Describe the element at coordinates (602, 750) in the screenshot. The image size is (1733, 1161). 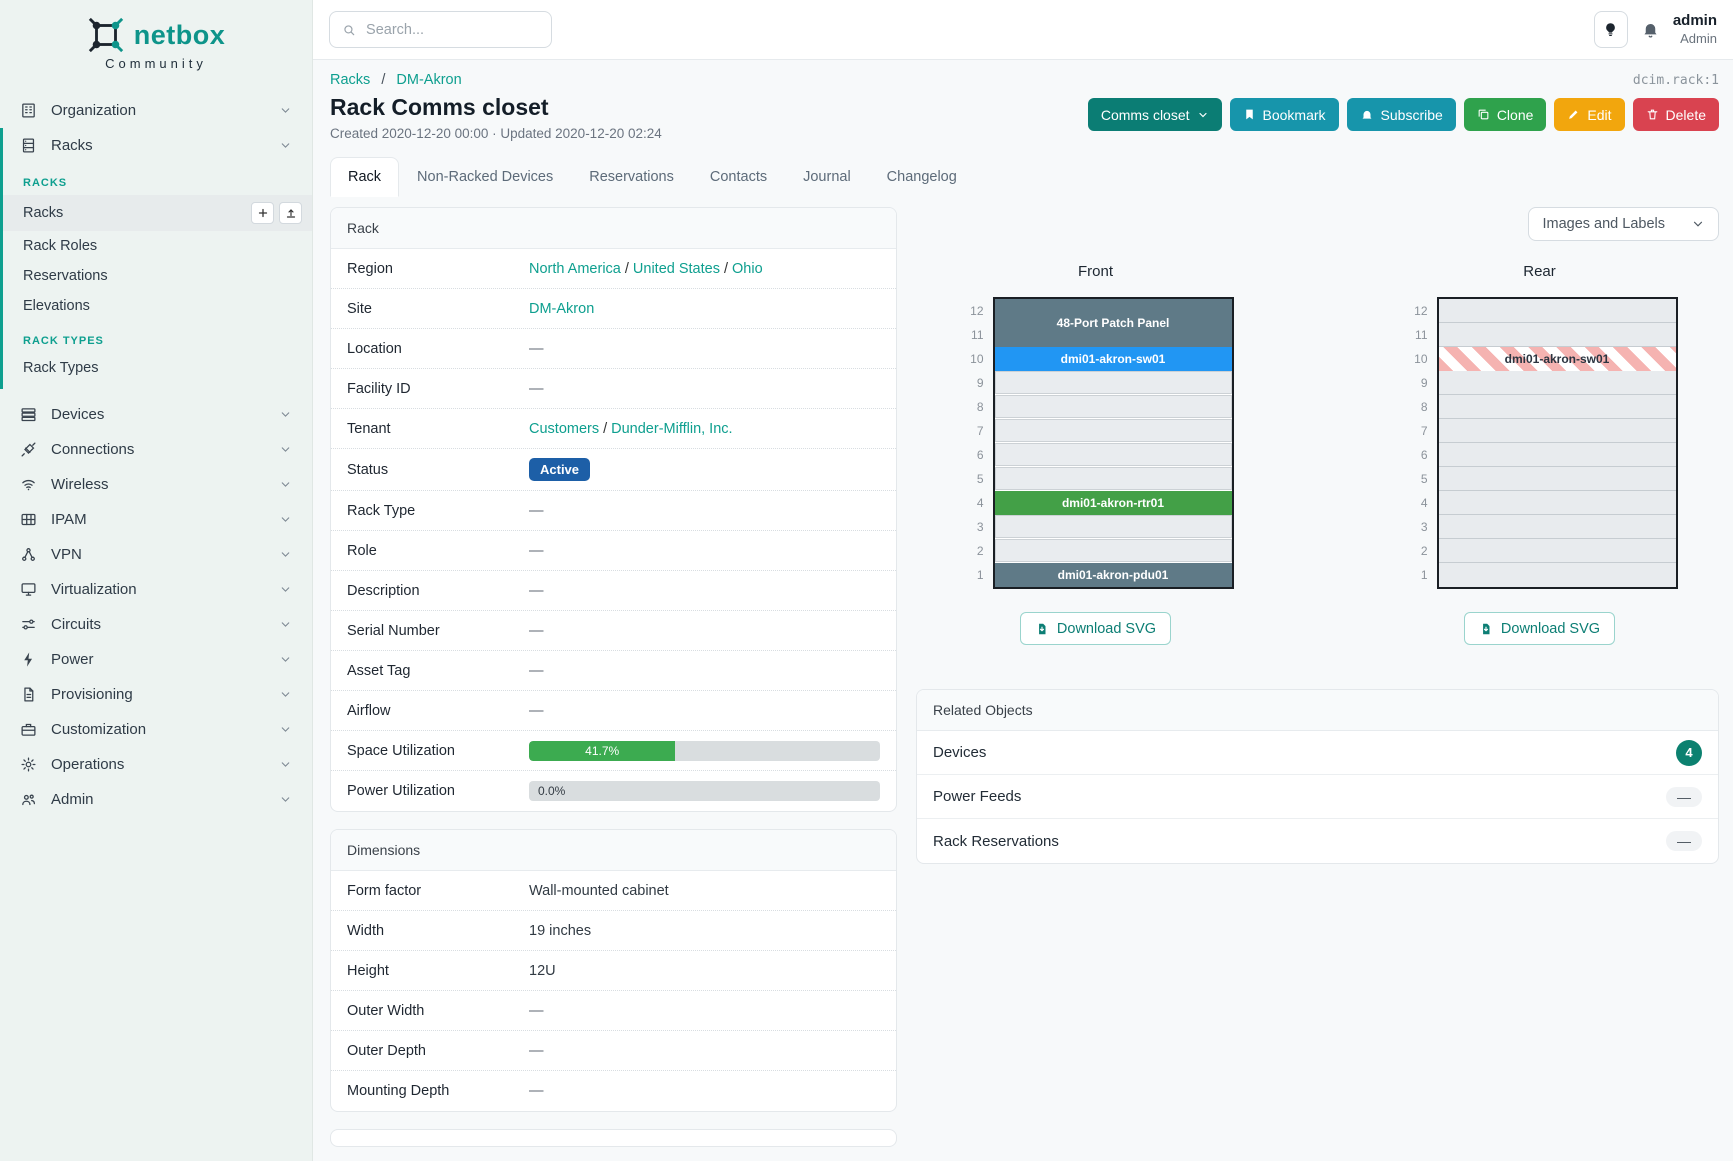
I see `space-utilization-value: 41.7%` at that location.